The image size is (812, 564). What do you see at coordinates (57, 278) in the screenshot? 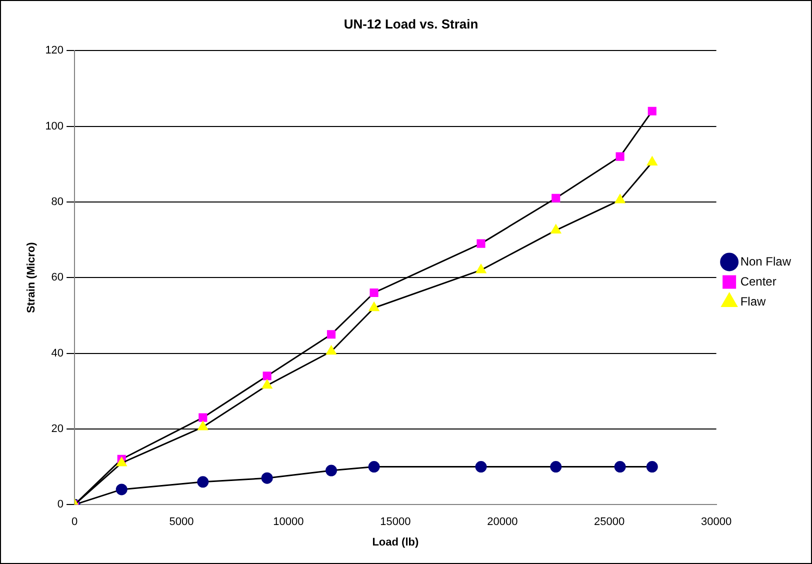
I see `y-tick-label: 60` at bounding box center [57, 278].